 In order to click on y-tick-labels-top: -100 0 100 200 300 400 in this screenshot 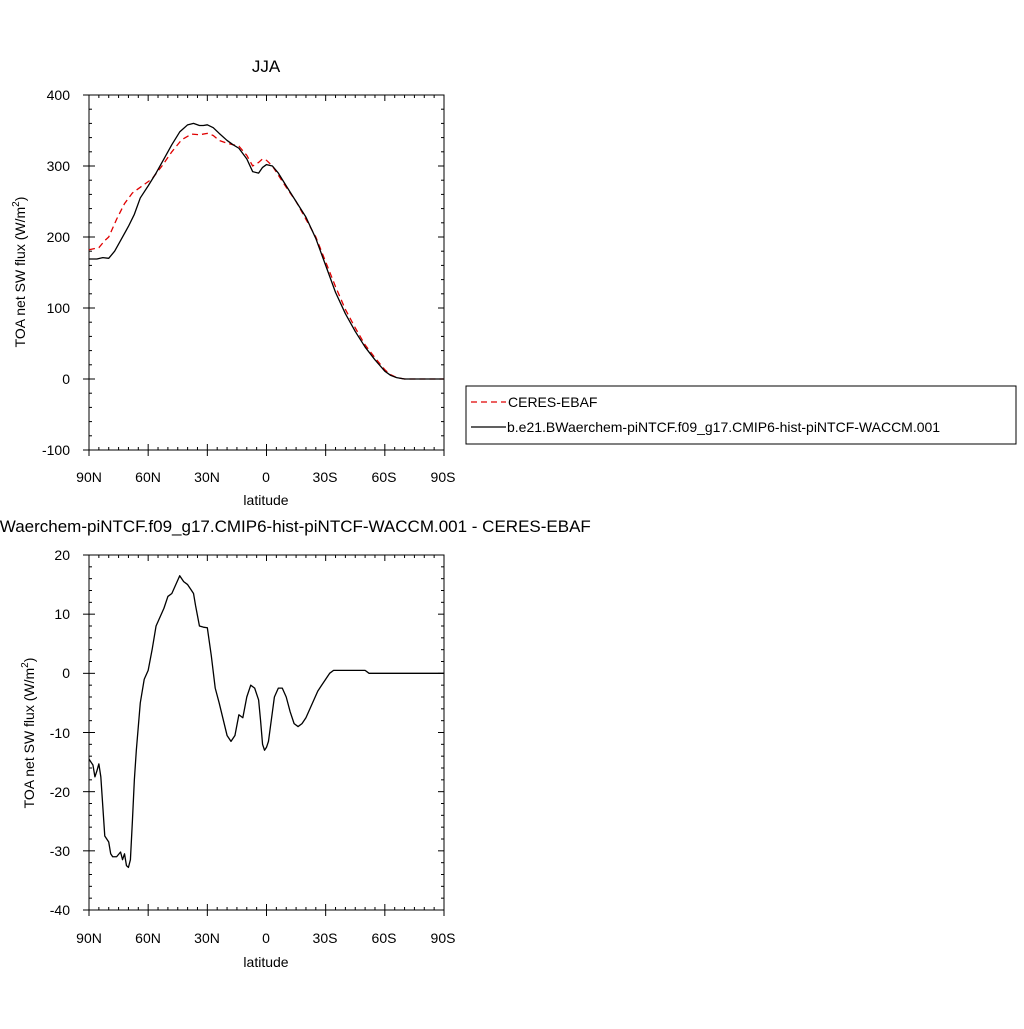, I will do `click(56, 272)`.